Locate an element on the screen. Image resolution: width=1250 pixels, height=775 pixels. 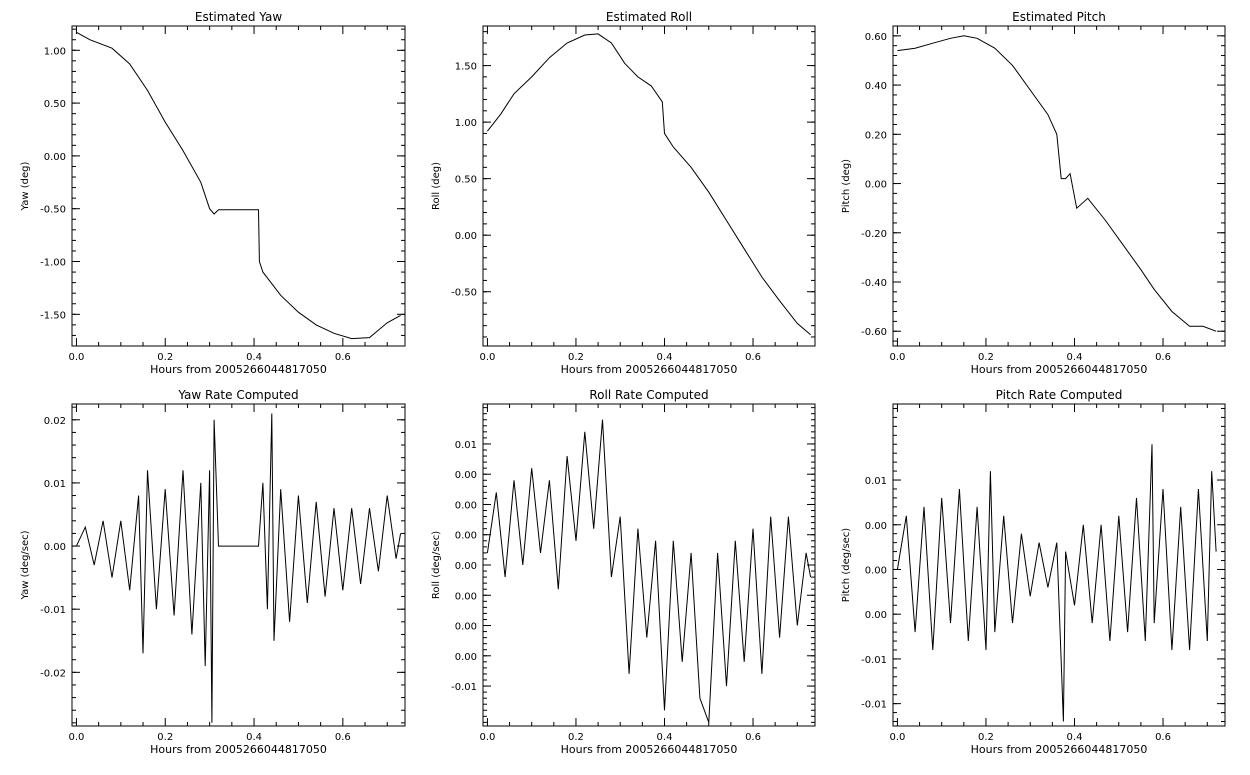
y-axis-label: Roll (deg/sec) is located at coordinates (436, 565).